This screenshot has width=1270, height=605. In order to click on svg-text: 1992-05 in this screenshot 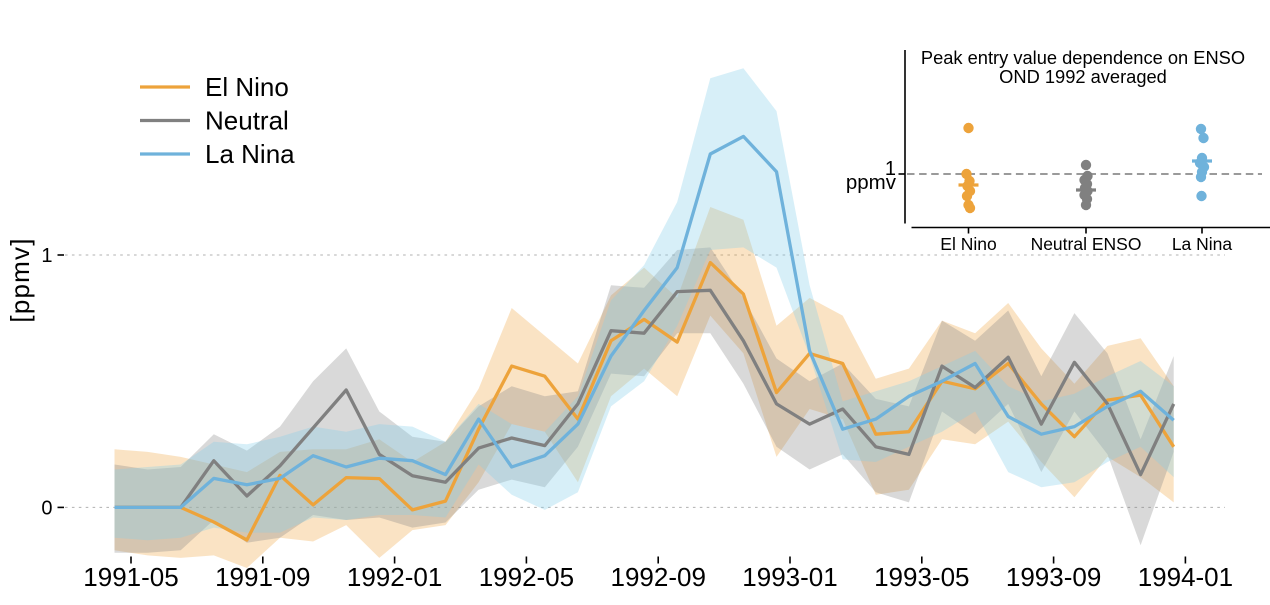, I will do `click(526, 577)`.